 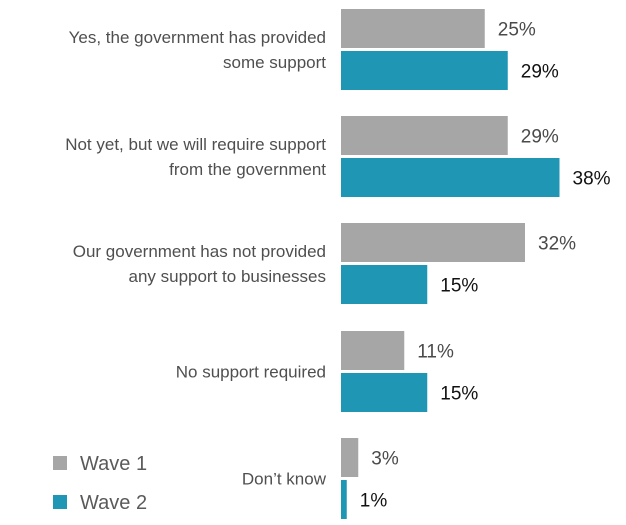 I want to click on value-label-wave-1-yes-the-government-has-provided-some-sup: 25%, so click(x=517, y=30).